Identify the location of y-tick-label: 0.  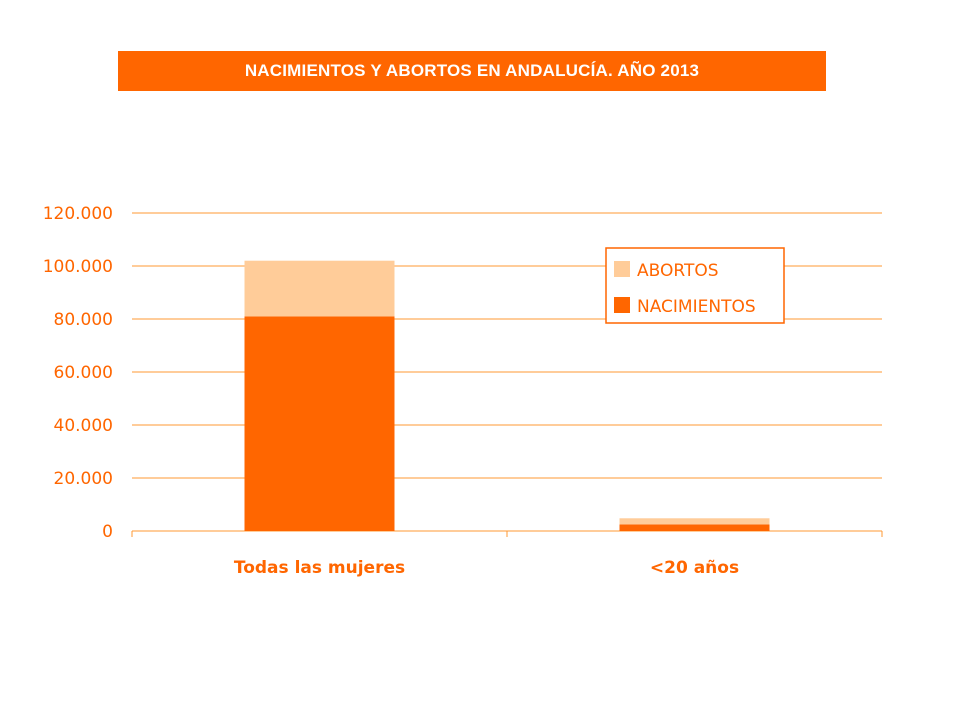
(107, 532).